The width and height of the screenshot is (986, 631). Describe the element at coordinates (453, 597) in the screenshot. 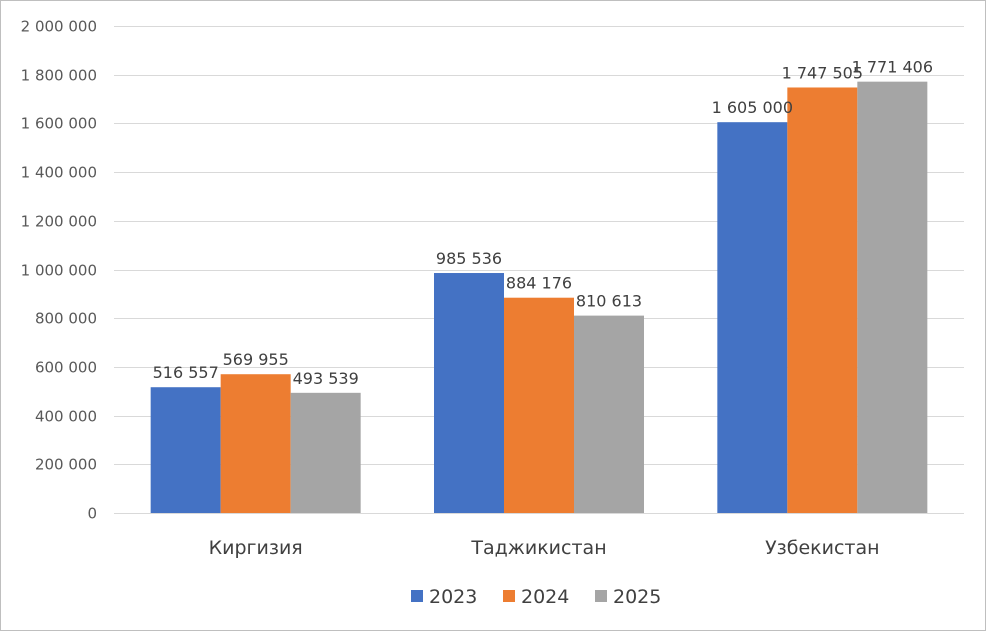

I see `legend-label: 2023` at that location.